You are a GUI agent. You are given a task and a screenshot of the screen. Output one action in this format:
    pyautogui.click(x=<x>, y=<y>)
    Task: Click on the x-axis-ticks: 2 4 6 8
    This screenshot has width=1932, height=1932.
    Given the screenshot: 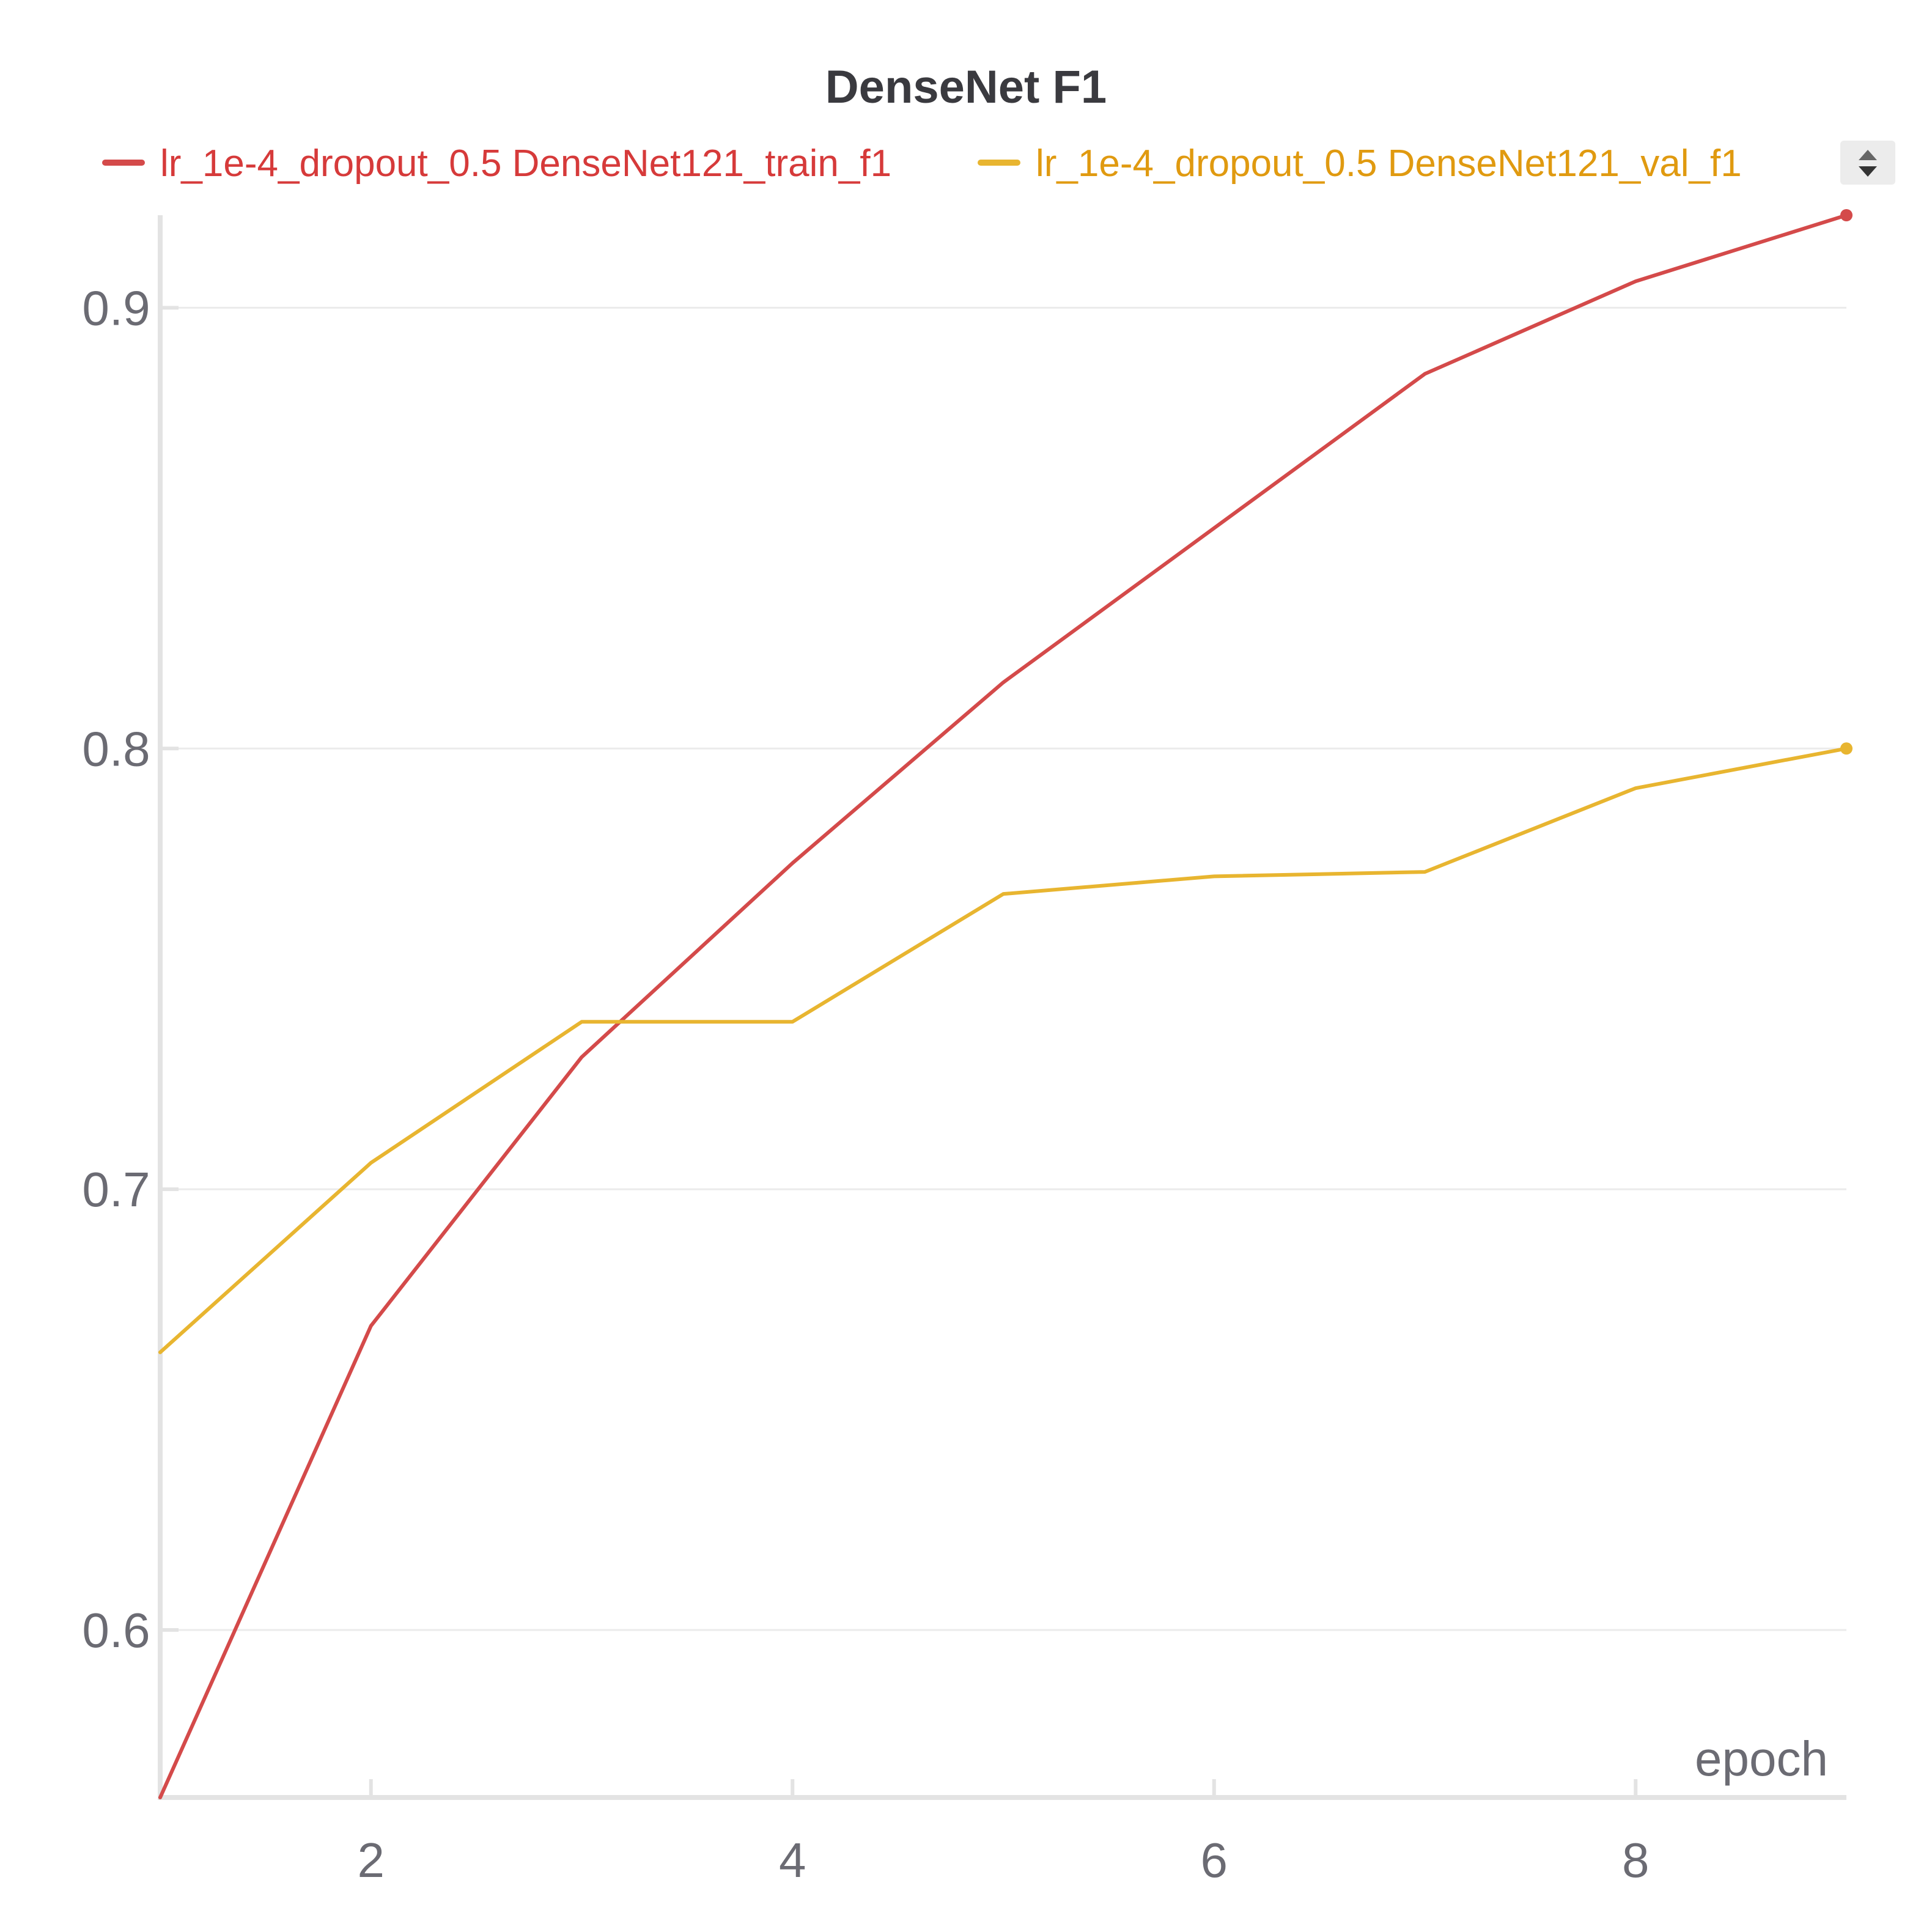 What is the action you would take?
    pyautogui.click(x=1004, y=1833)
    